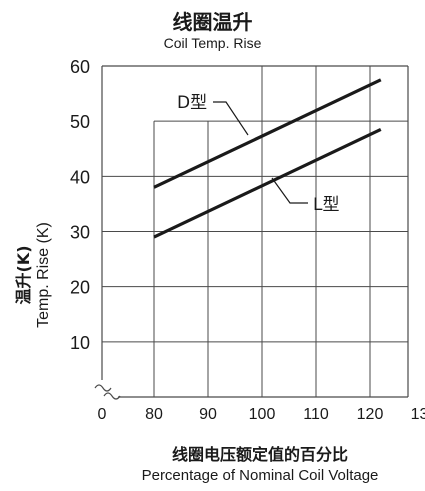 The width and height of the screenshot is (425, 491). Describe the element at coordinates (212, 22) in the screenshot. I see `chart-title: 线圈温升` at that location.